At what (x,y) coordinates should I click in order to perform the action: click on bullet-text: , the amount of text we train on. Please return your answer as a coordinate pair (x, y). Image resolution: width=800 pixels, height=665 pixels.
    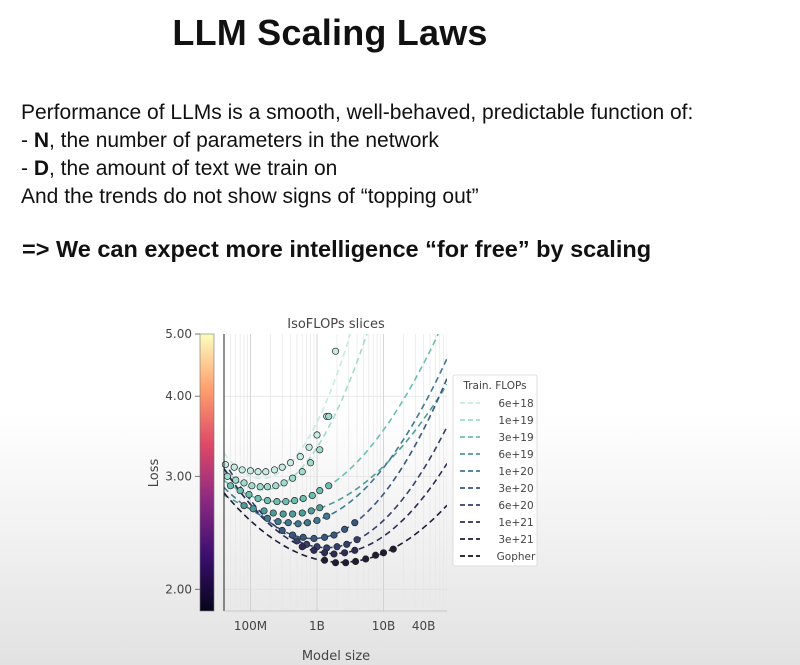
    Looking at the image, I should click on (193, 168).